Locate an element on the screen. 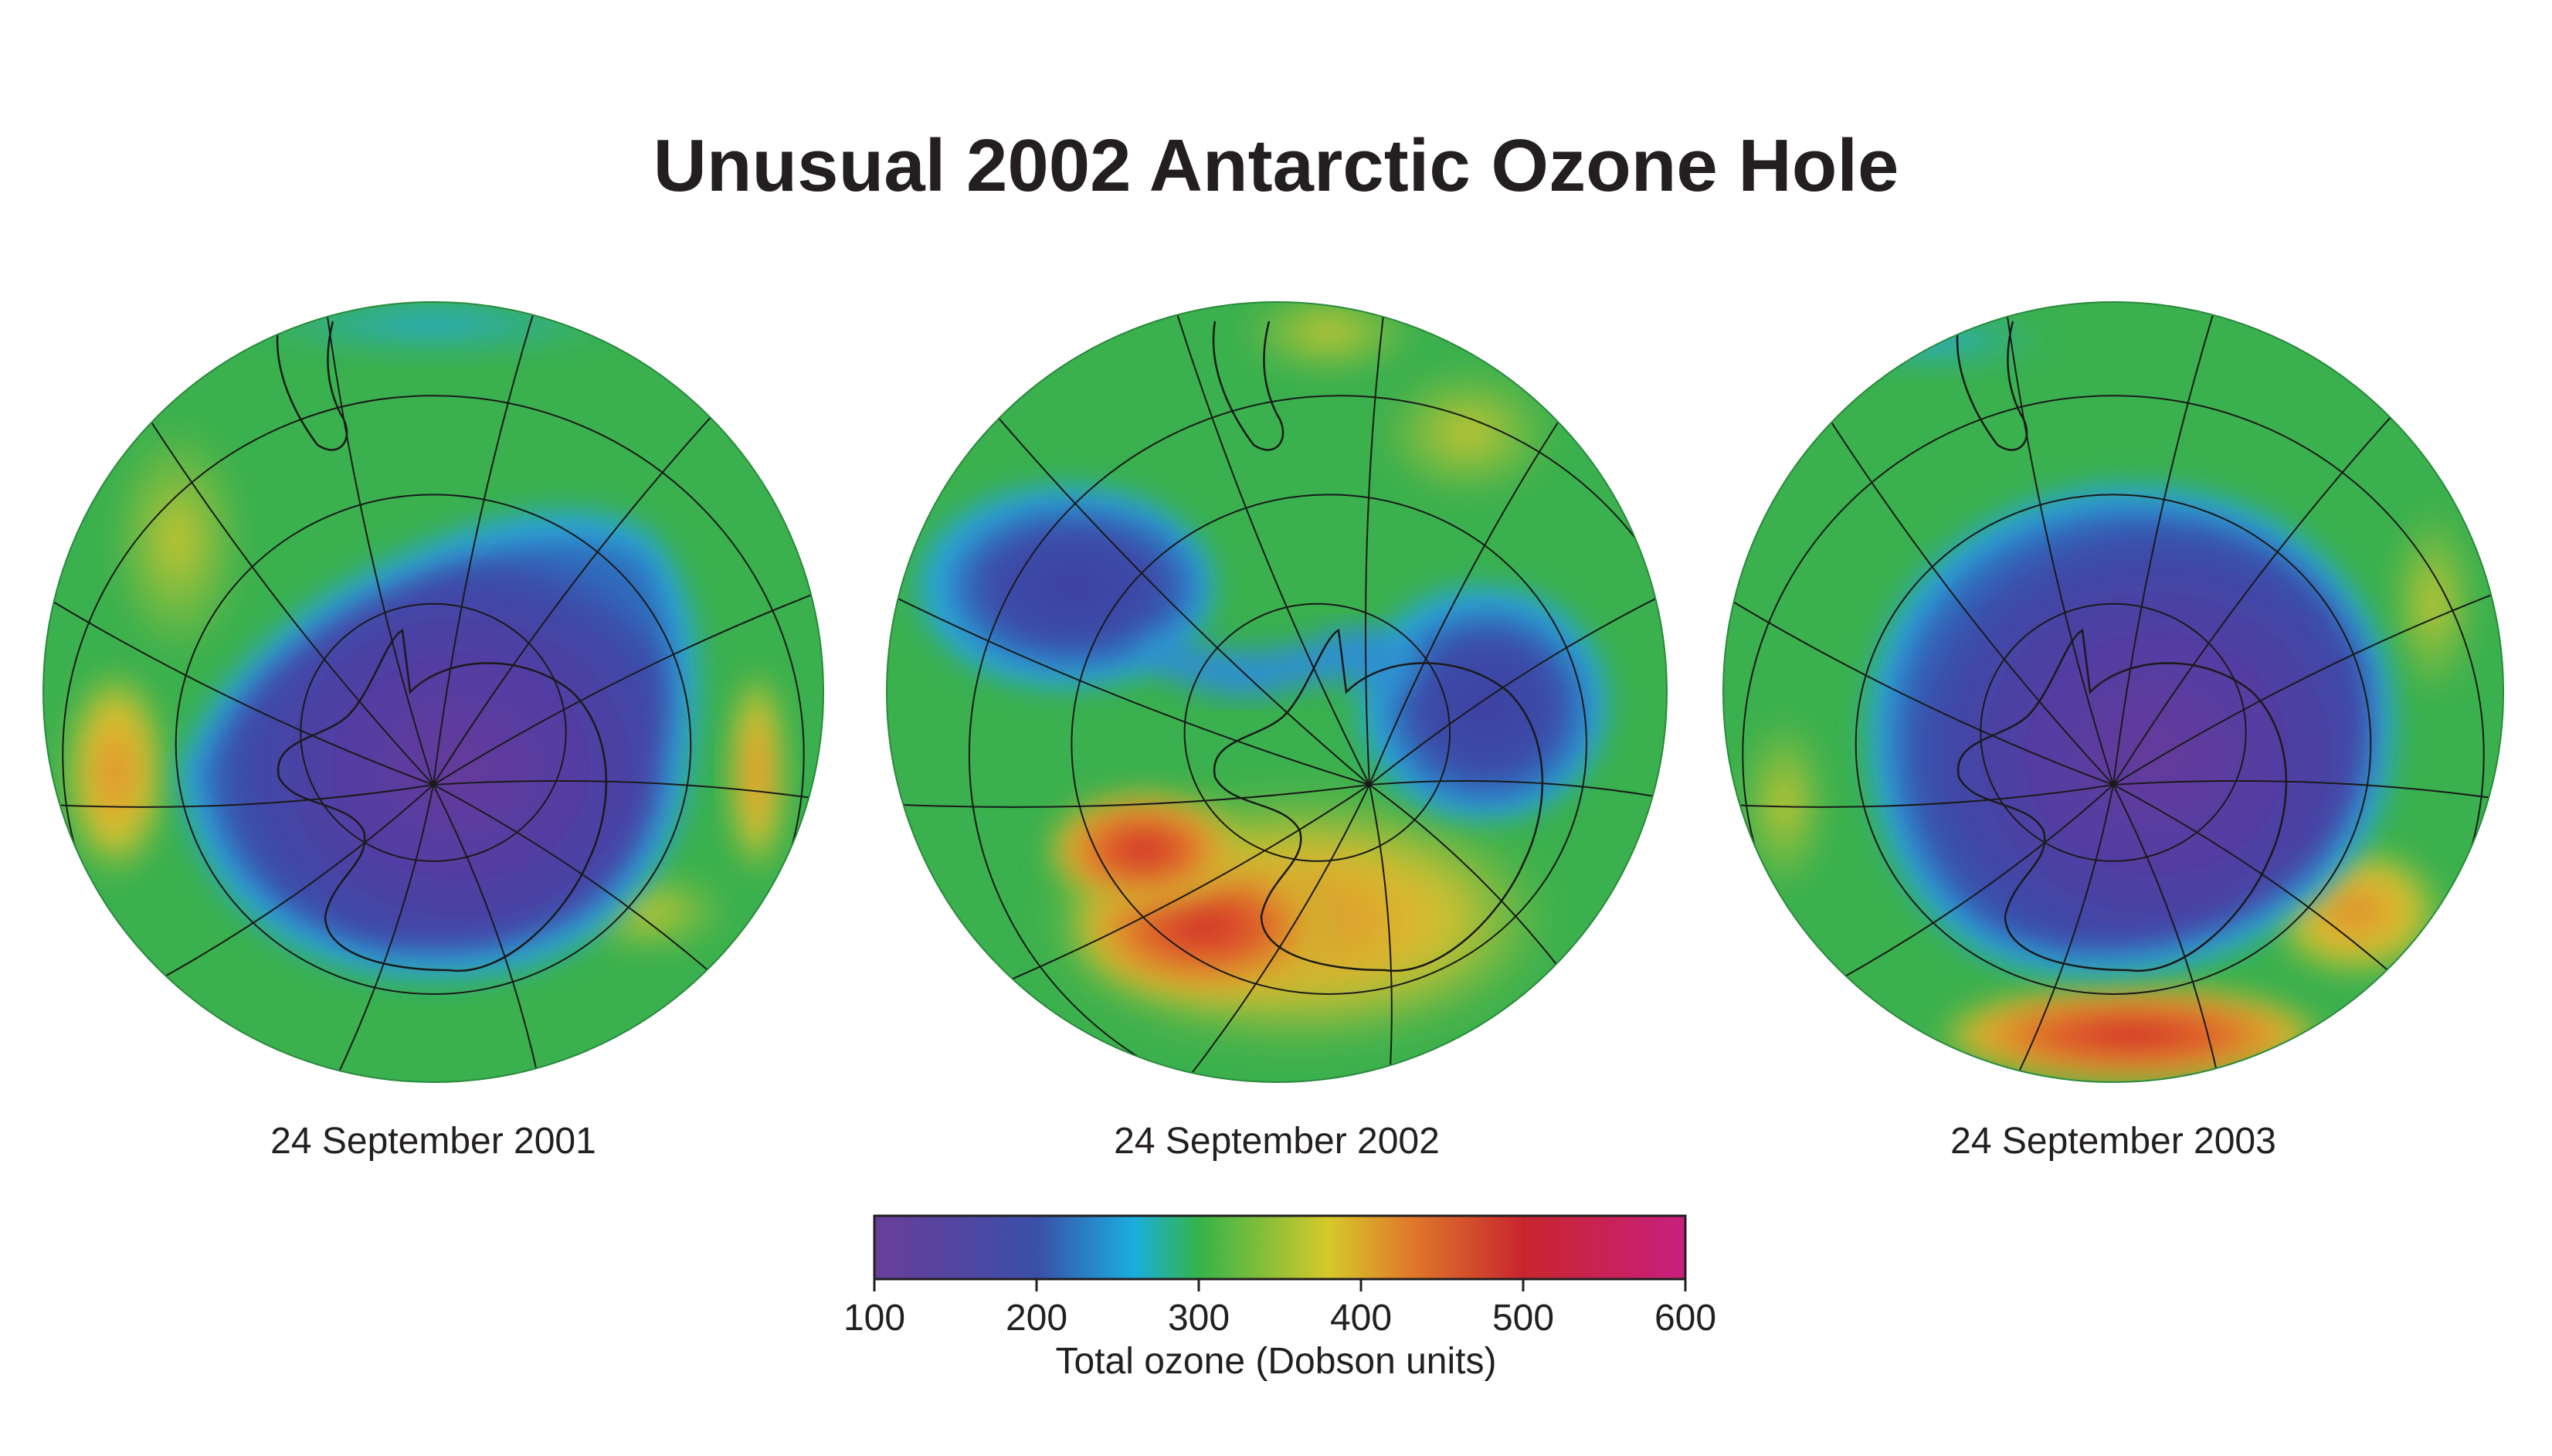 This screenshot has height=1456, width=2552. colorbar-tick-label: 200 is located at coordinates (1036, 1319).